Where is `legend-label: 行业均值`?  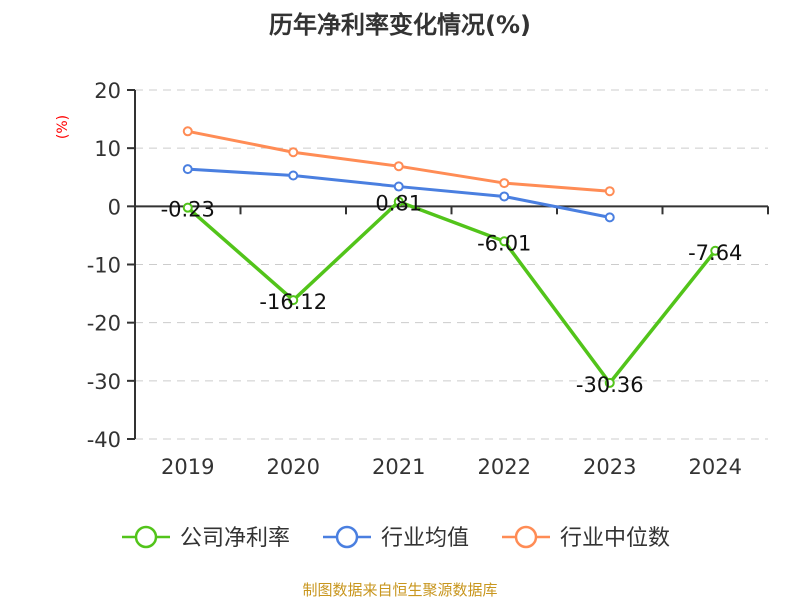 legend-label: 行业均值 is located at coordinates (425, 538).